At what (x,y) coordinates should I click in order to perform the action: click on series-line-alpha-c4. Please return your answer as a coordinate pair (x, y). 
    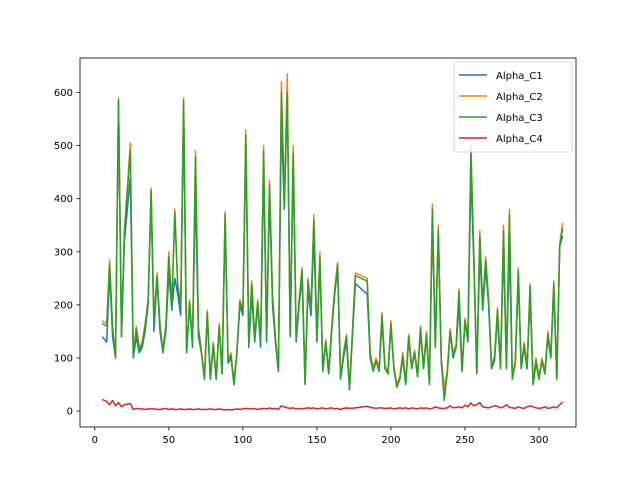
    Looking at the image, I should click on (332, 404).